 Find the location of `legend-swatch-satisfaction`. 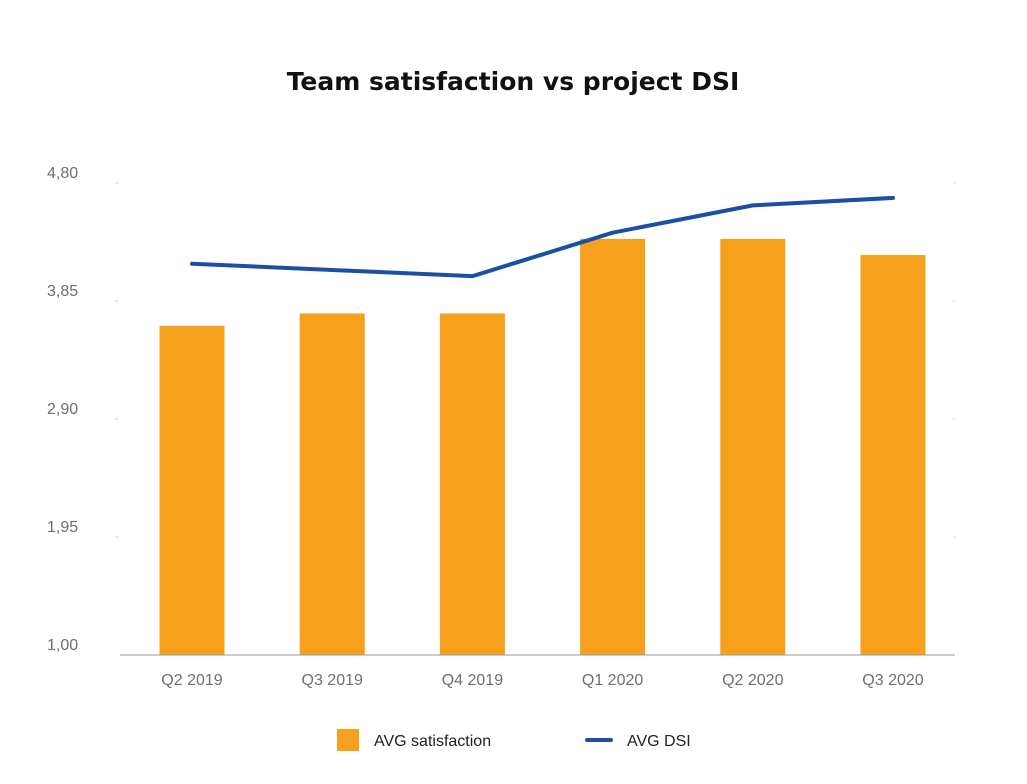

legend-swatch-satisfaction is located at coordinates (348, 740).